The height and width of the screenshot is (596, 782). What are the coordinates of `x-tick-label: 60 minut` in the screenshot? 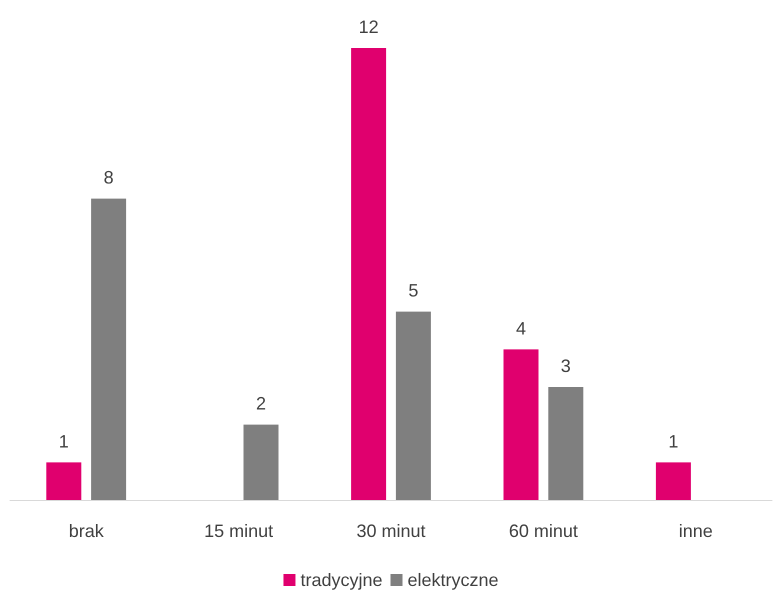 It's located at (543, 531).